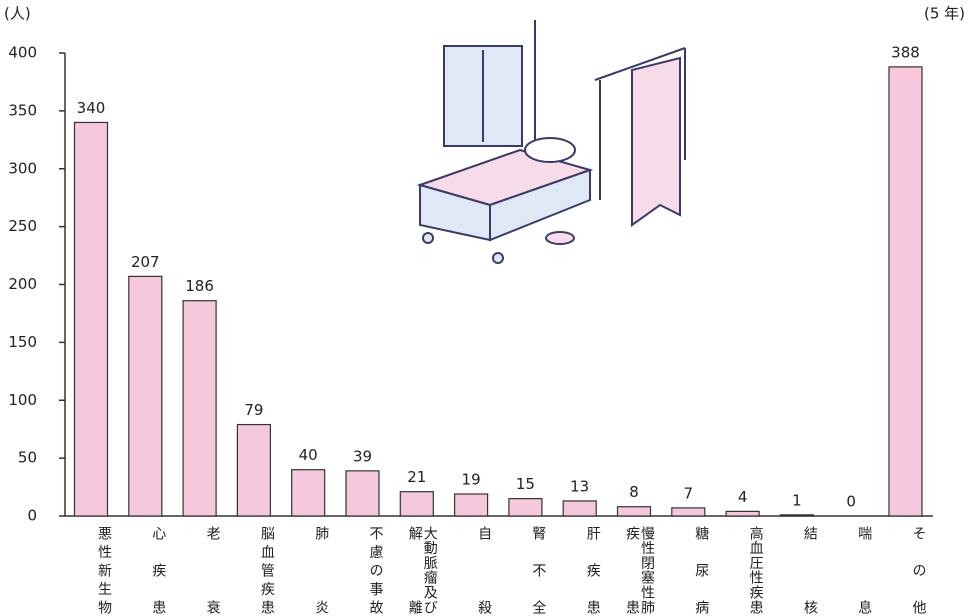  I want to click on x-tick-text: 肺炎, so click(321, 570).